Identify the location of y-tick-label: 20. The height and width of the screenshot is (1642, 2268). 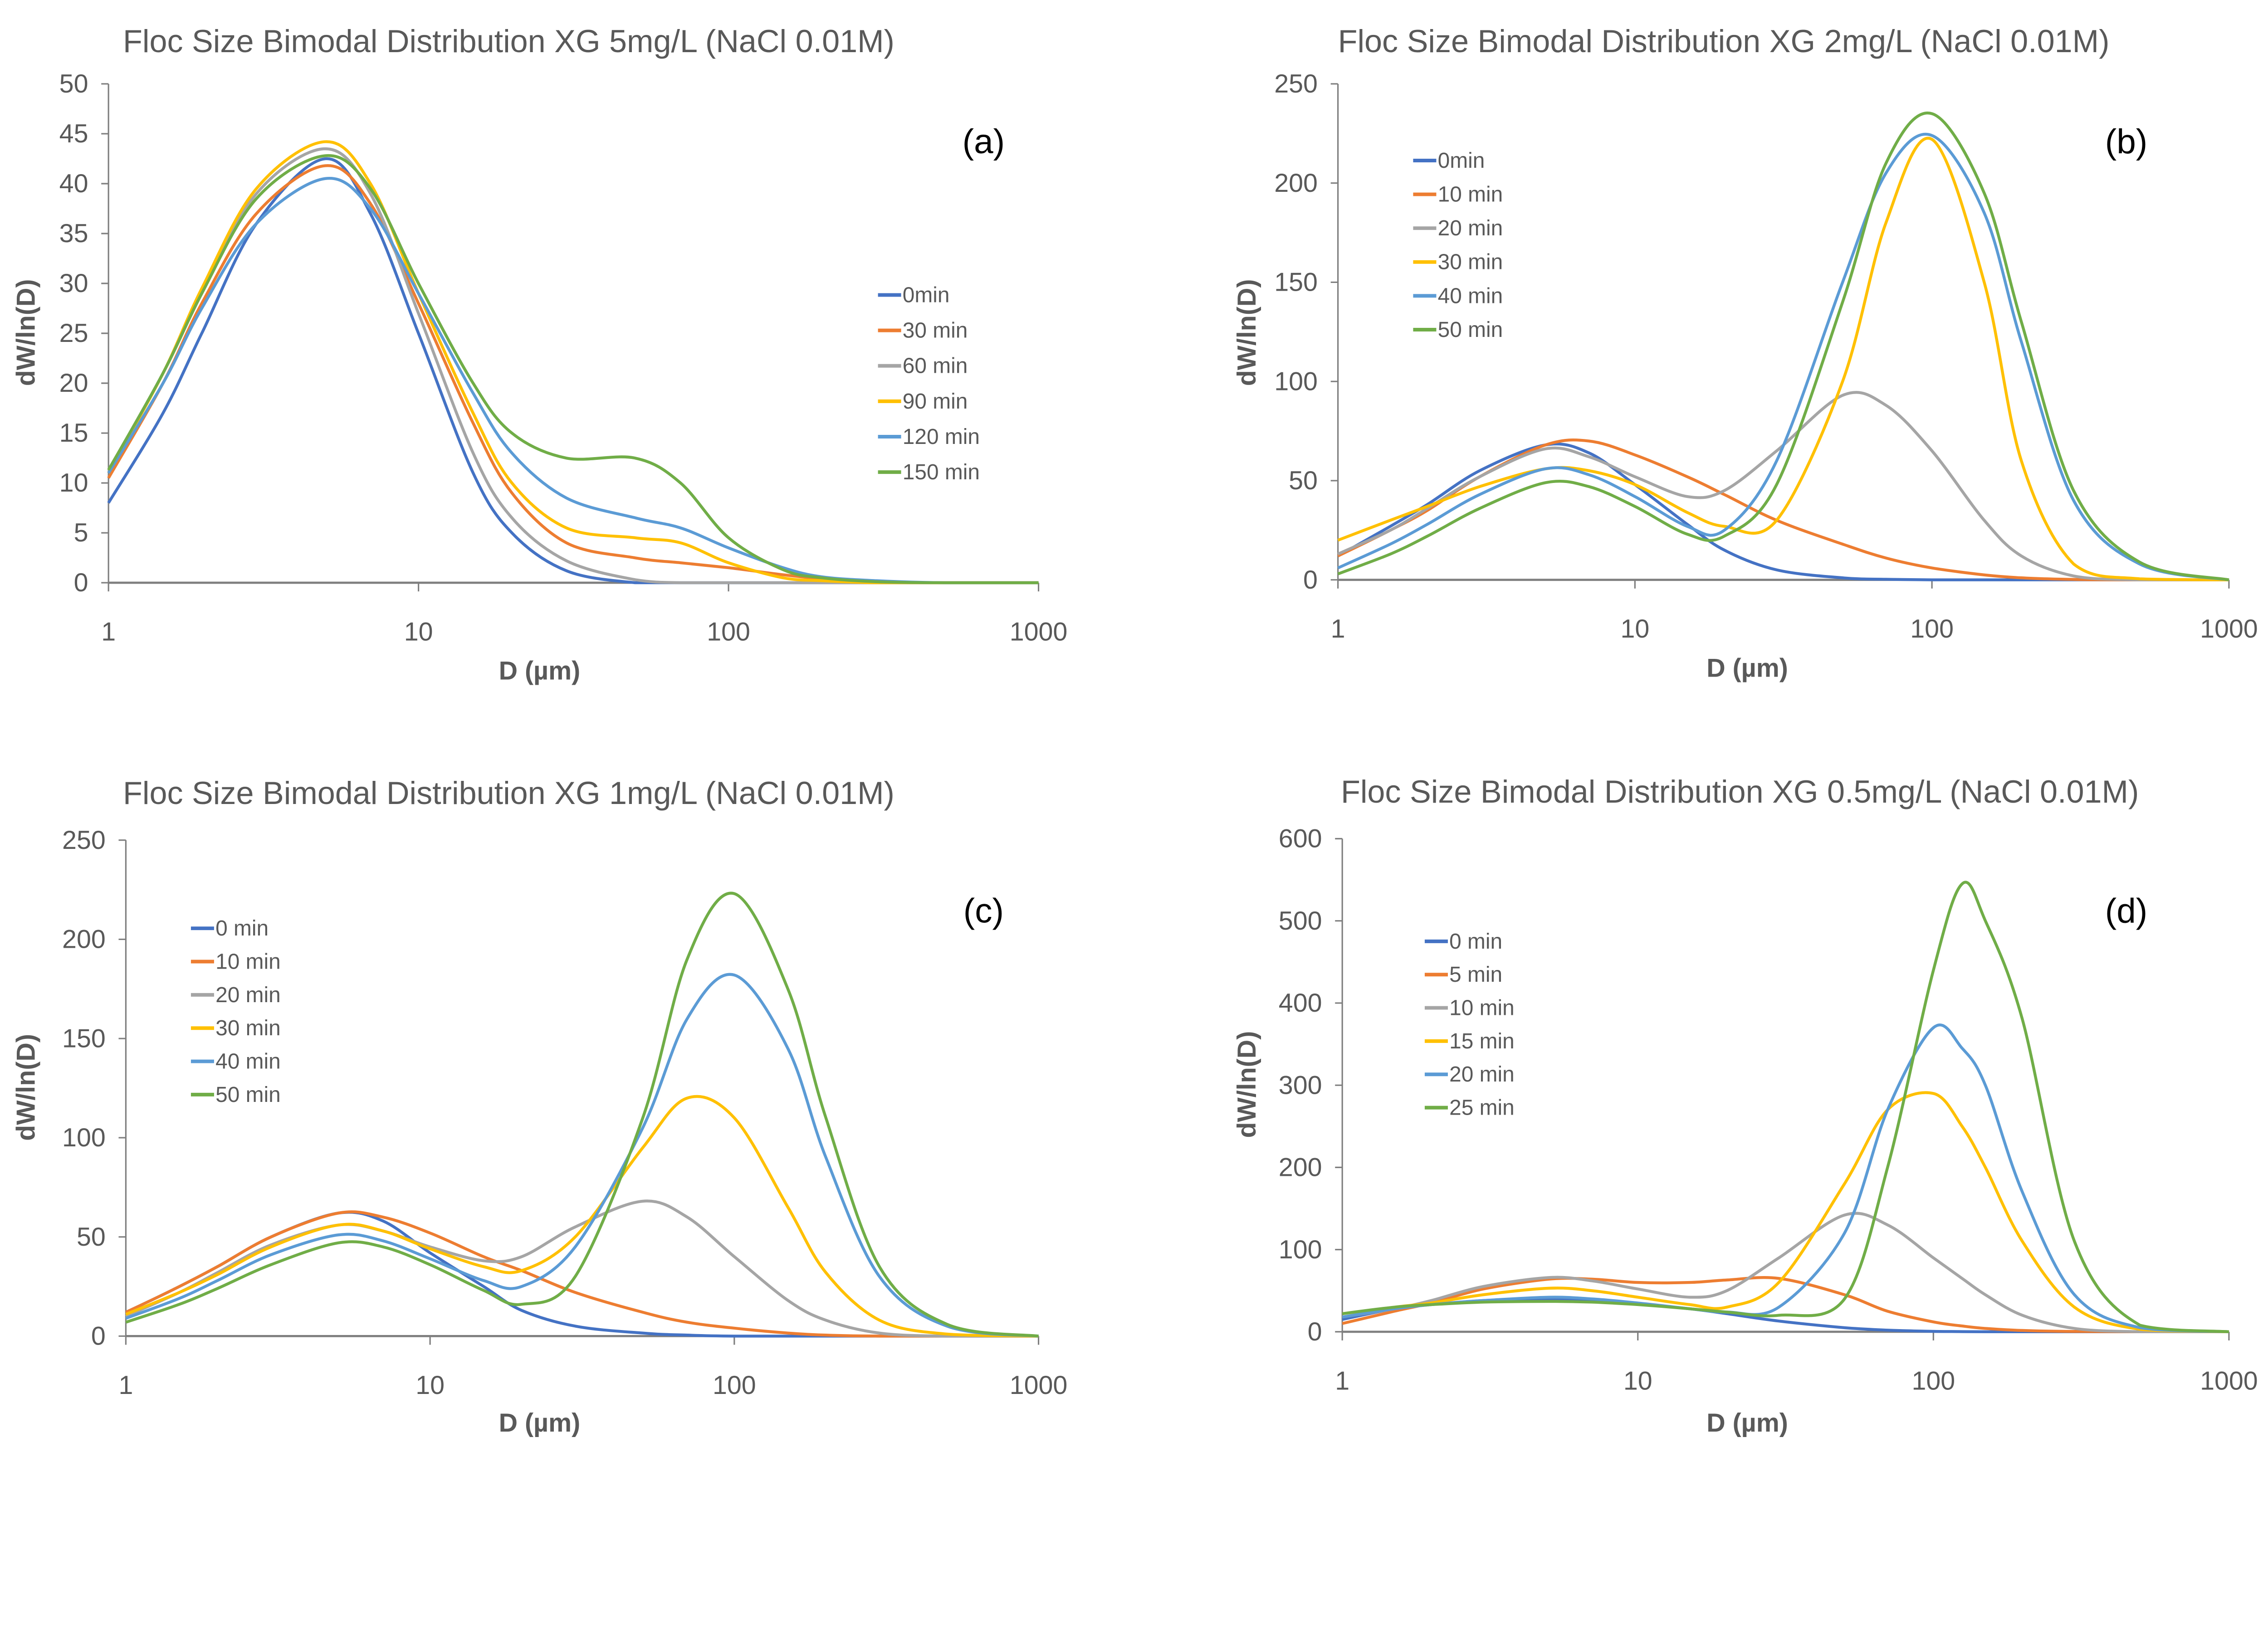
(74, 383).